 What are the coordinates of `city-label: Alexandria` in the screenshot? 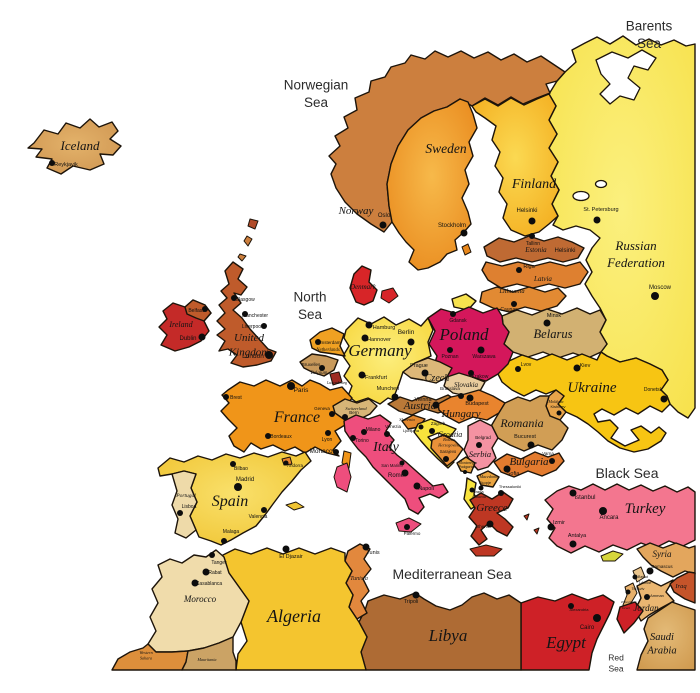 It's located at (580, 609).